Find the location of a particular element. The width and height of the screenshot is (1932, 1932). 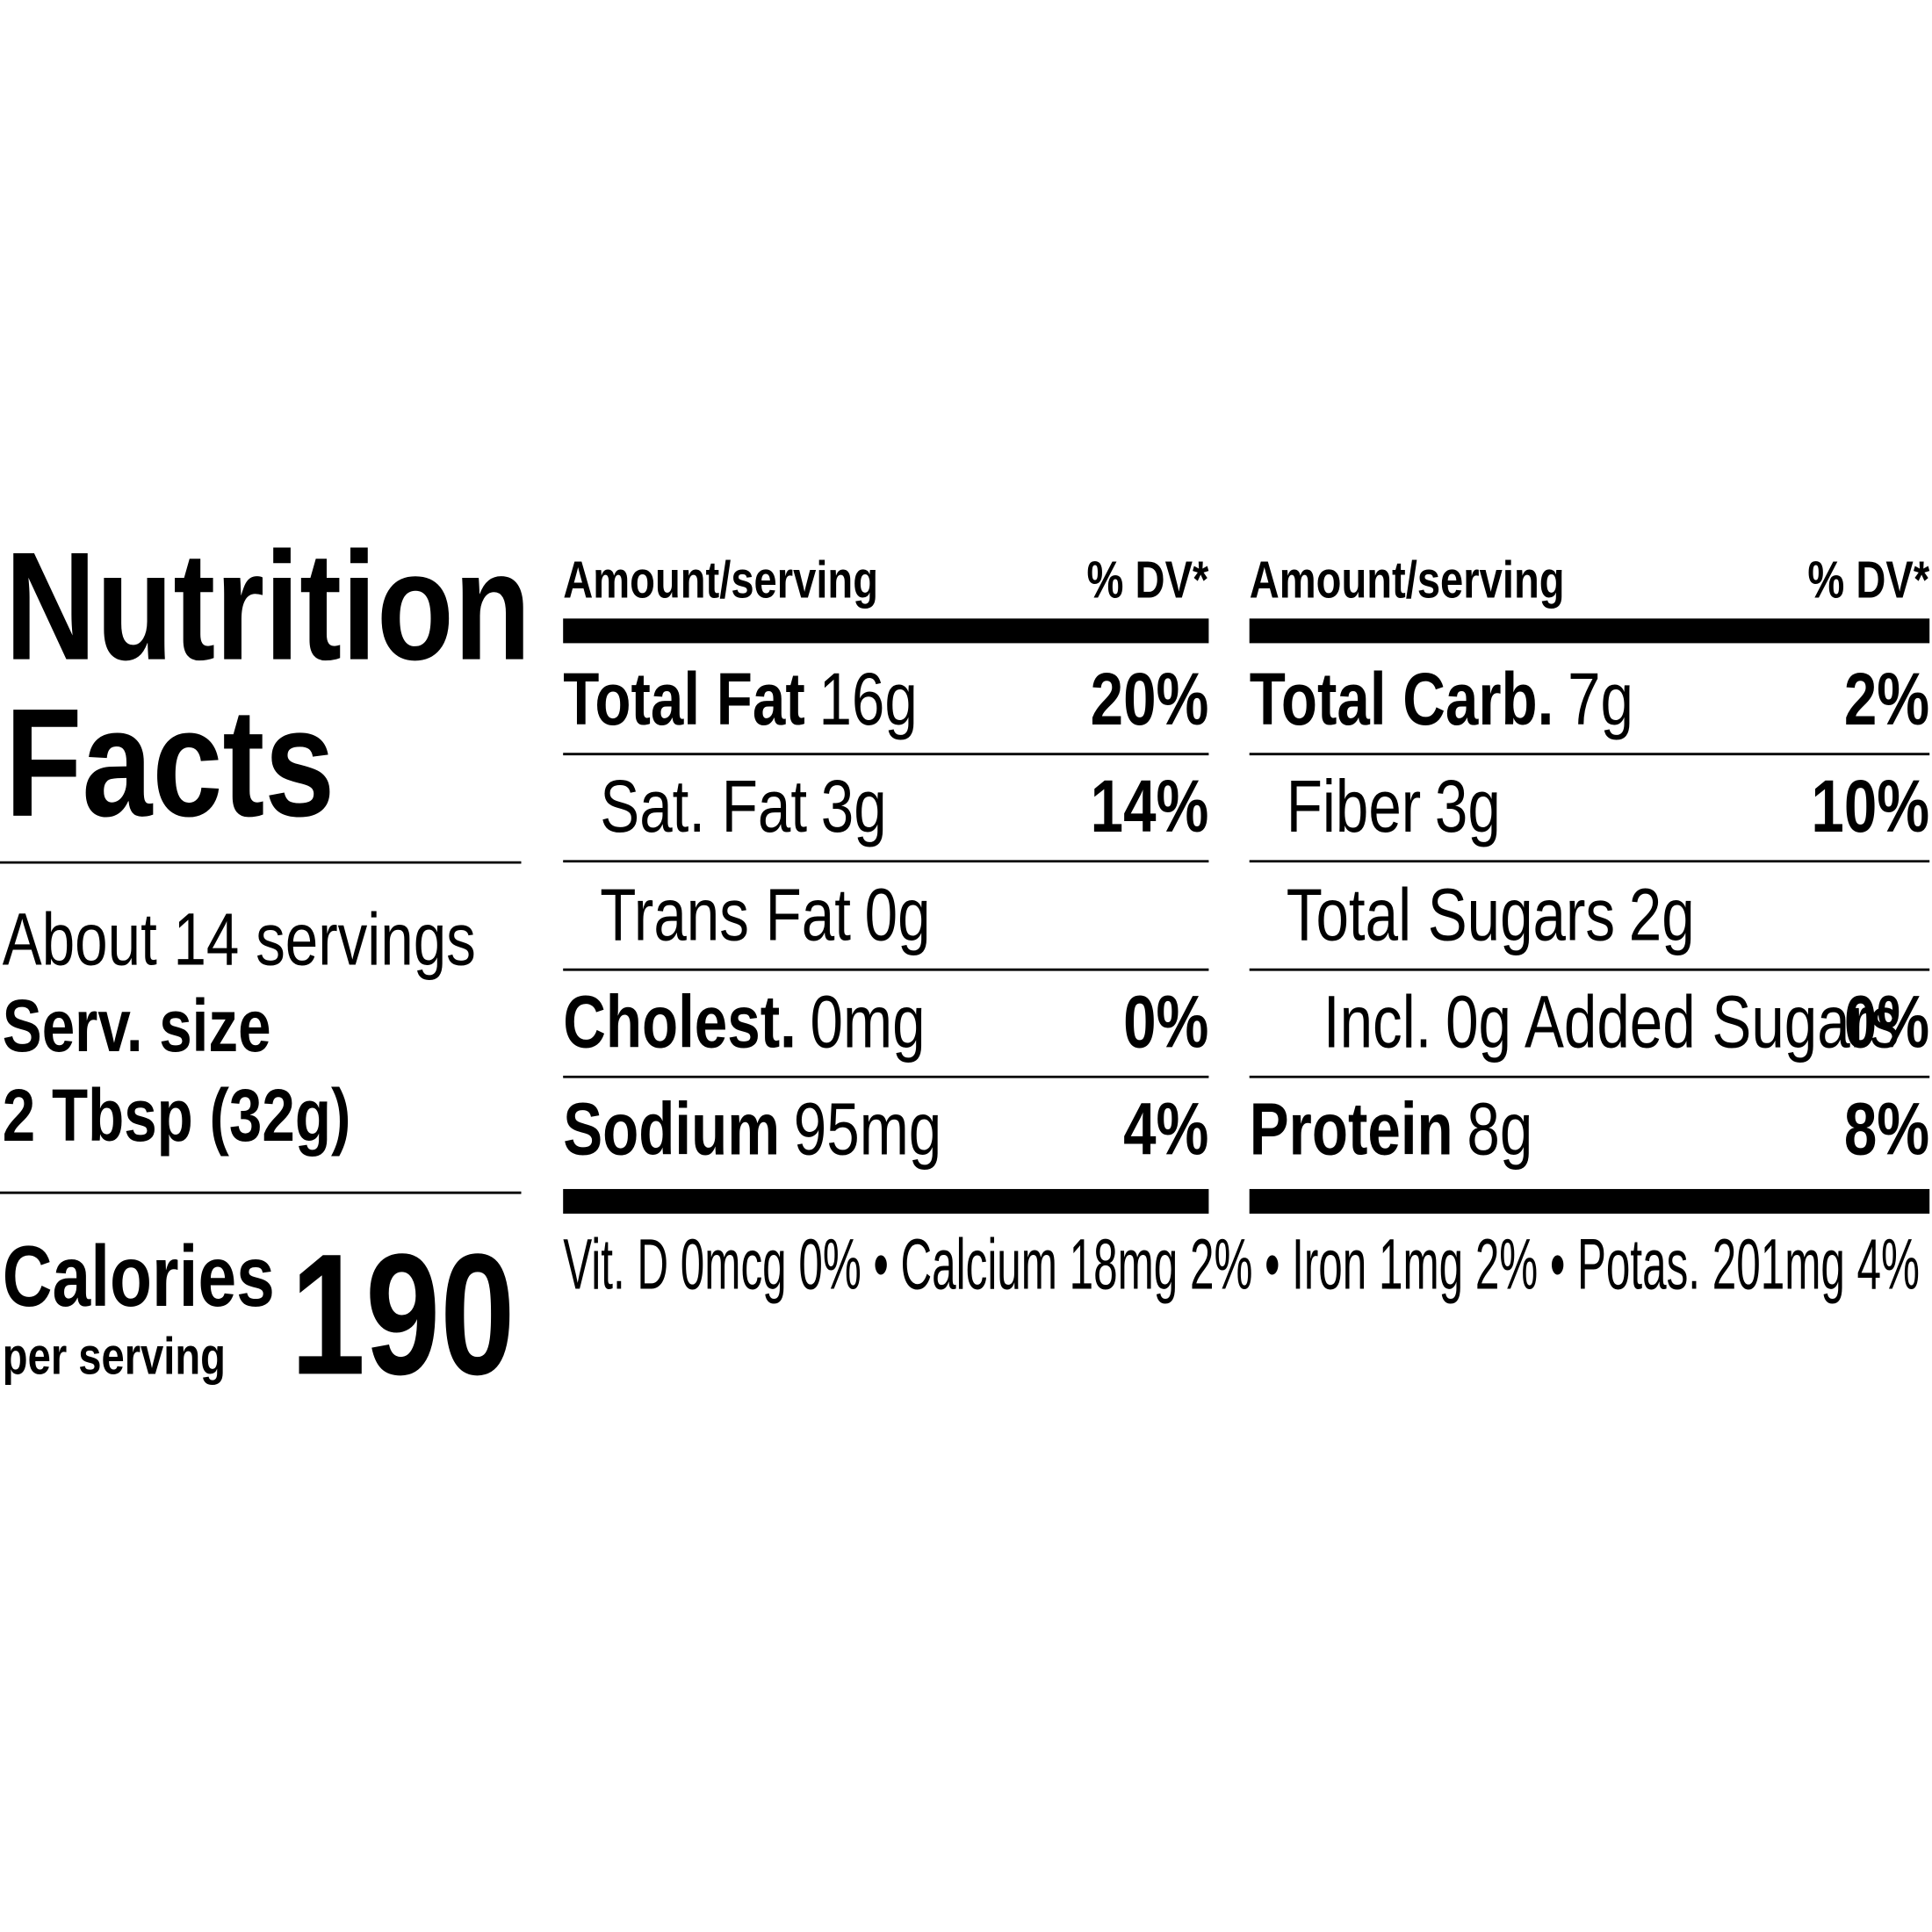

nutrient-amount: 0g is located at coordinates (898, 915).